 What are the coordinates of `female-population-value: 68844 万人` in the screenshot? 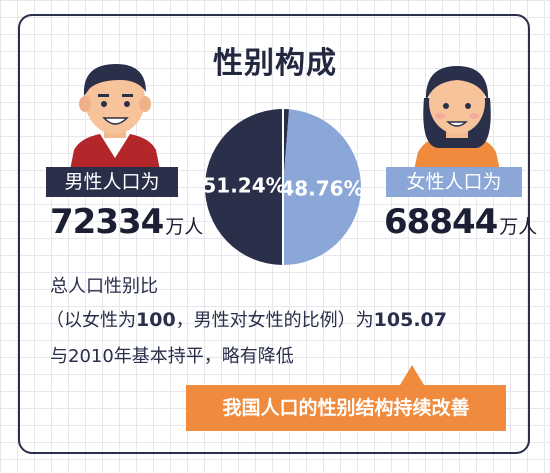 It's located at (460, 222).